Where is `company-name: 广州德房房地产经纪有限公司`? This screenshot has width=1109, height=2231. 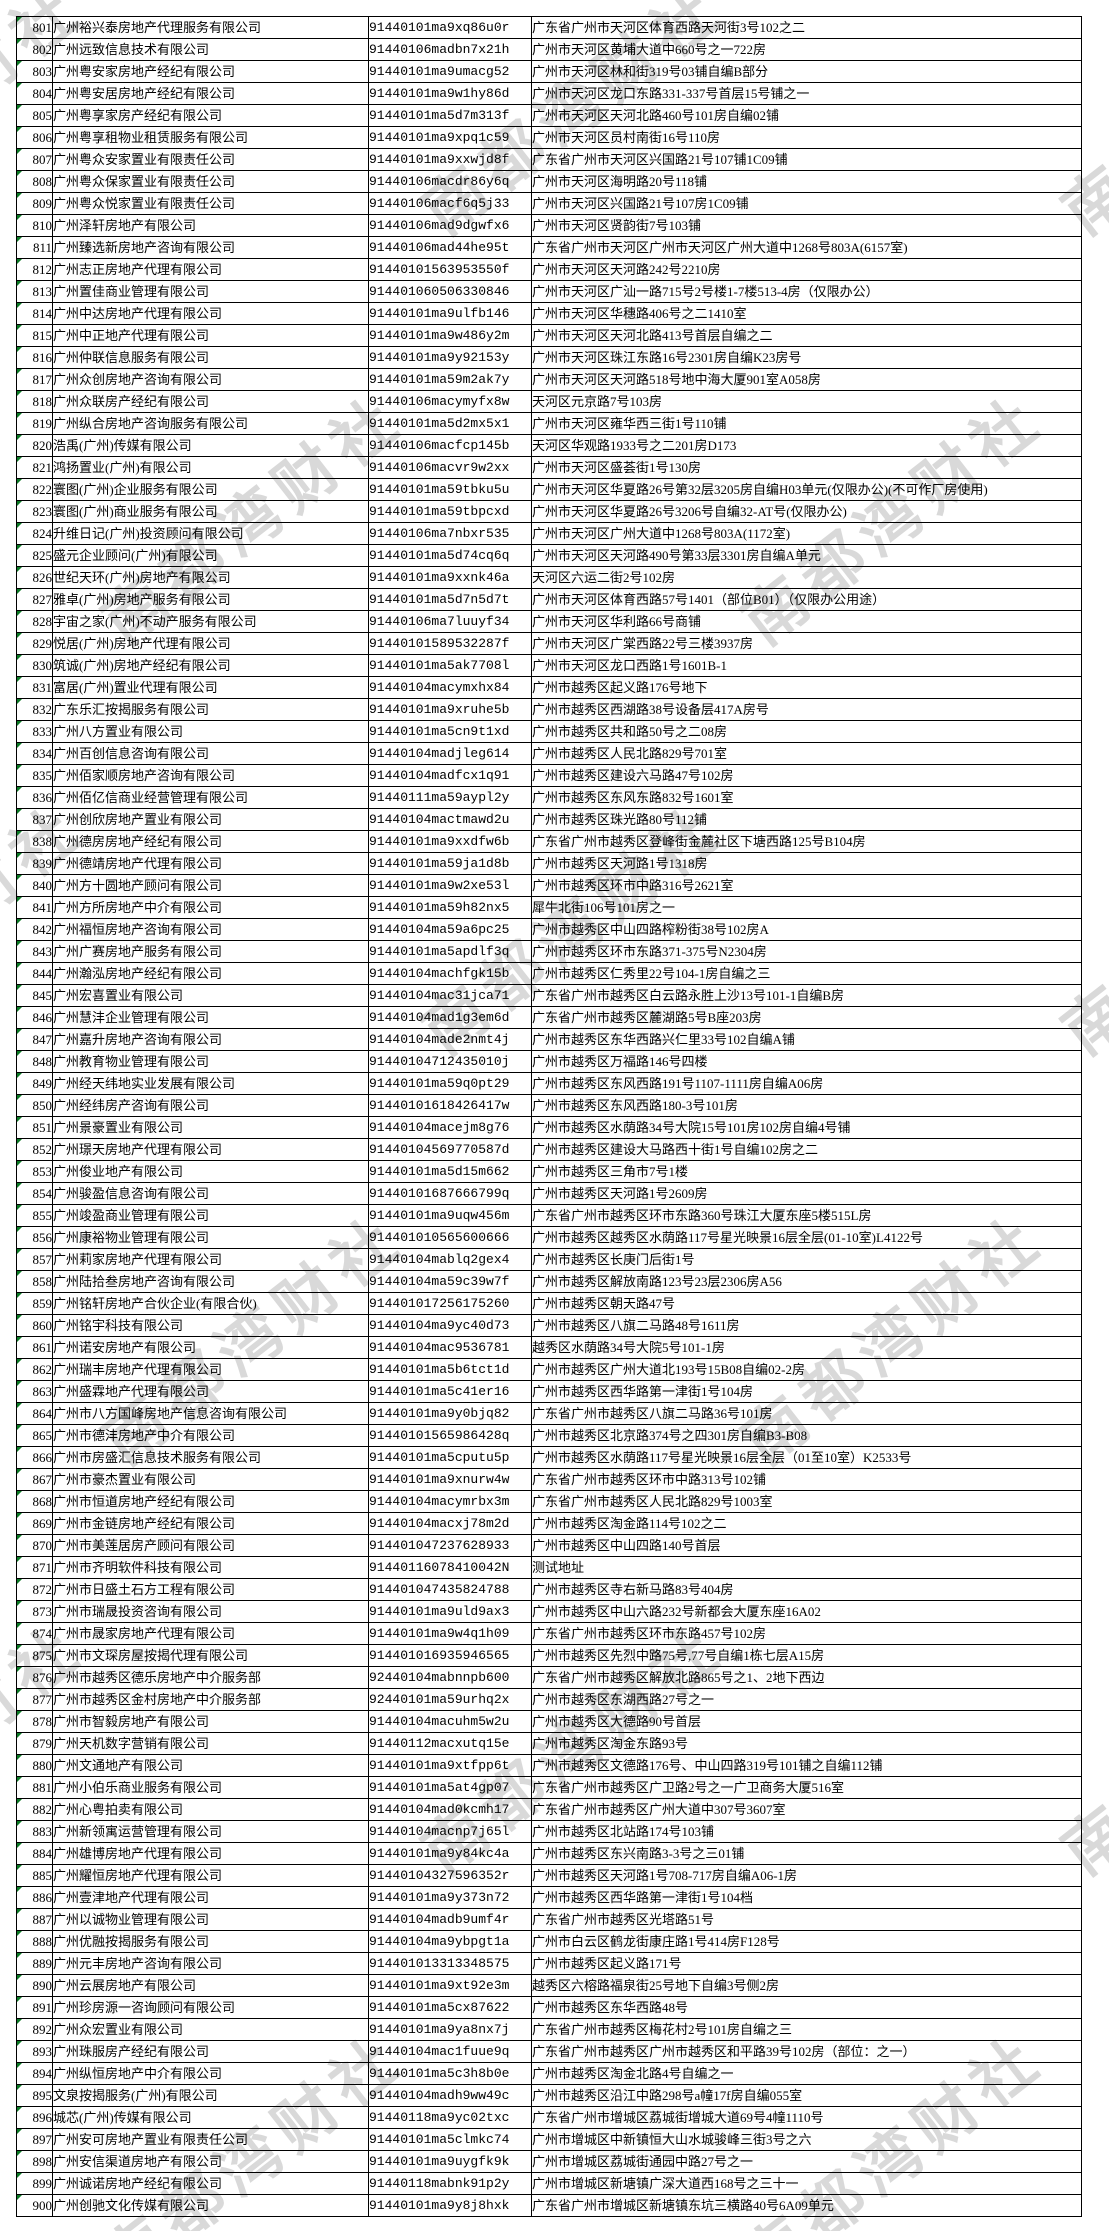
company-name: 广州德房房地产经纪有限公司 is located at coordinates (138, 841).